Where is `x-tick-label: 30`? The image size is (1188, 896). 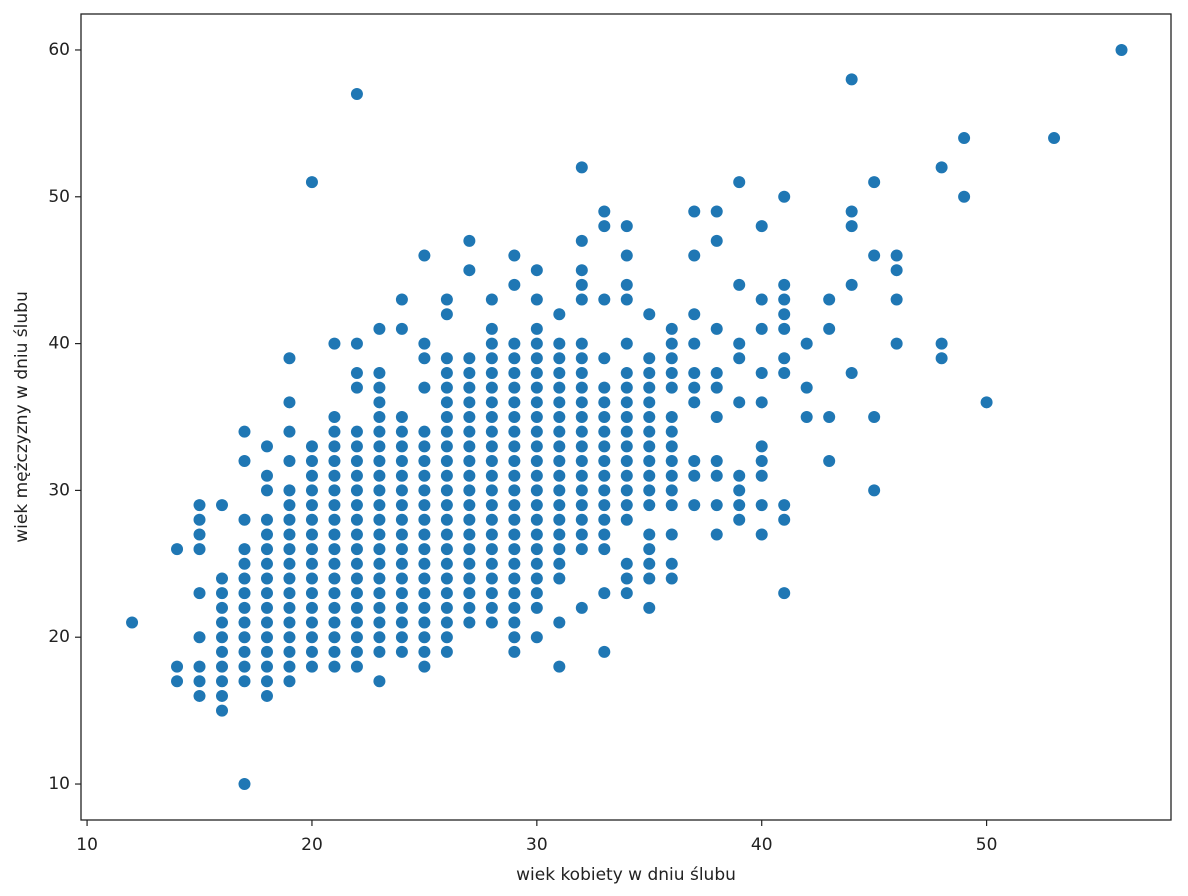
x-tick-label: 30 is located at coordinates (537, 845).